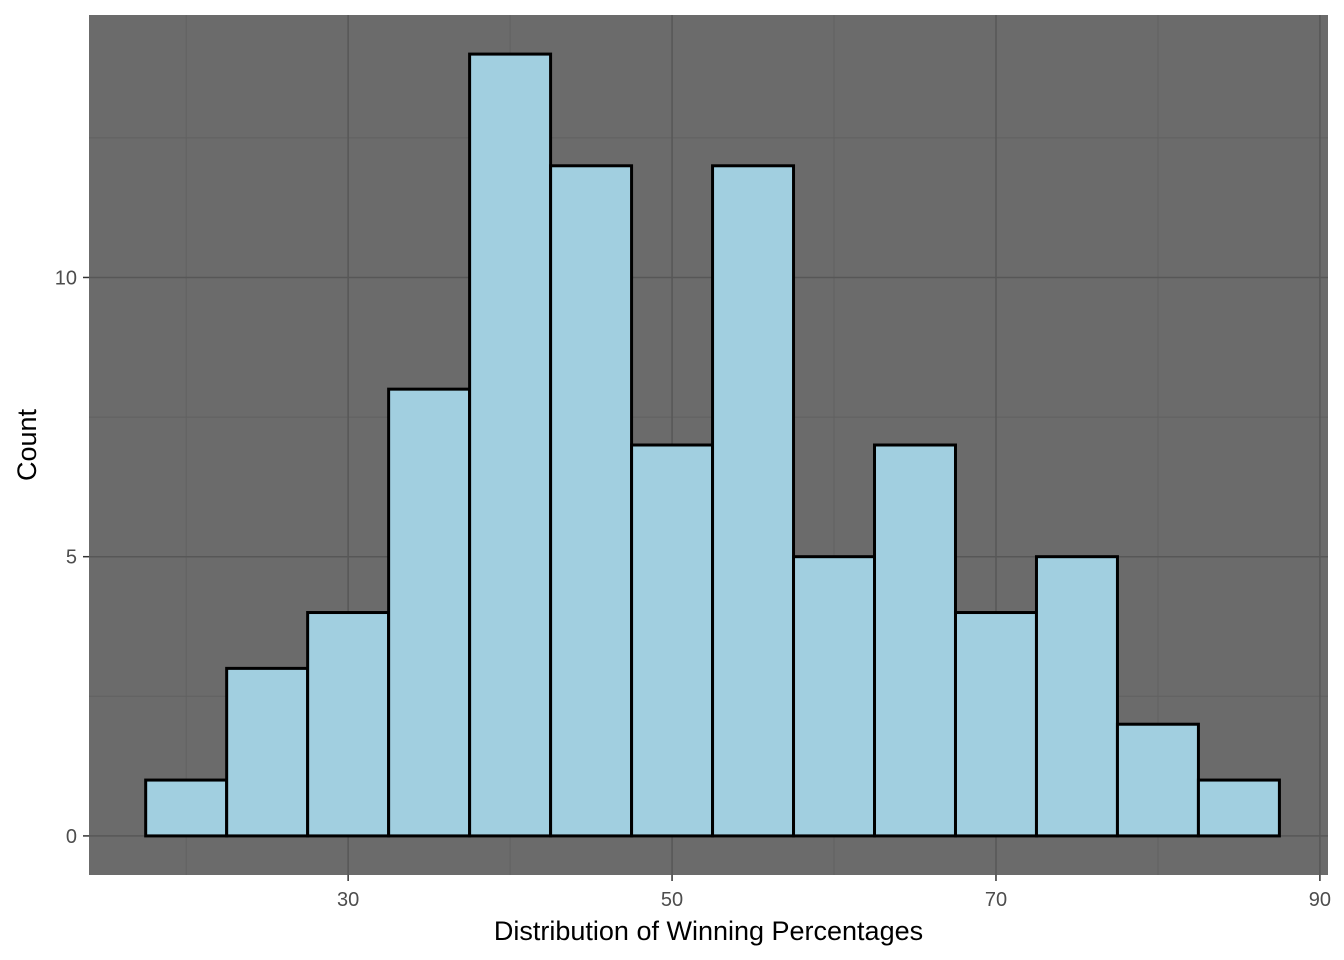  What do you see at coordinates (834, 893) in the screenshot?
I see `x-axis-ticks: 30 50 70 90` at bounding box center [834, 893].